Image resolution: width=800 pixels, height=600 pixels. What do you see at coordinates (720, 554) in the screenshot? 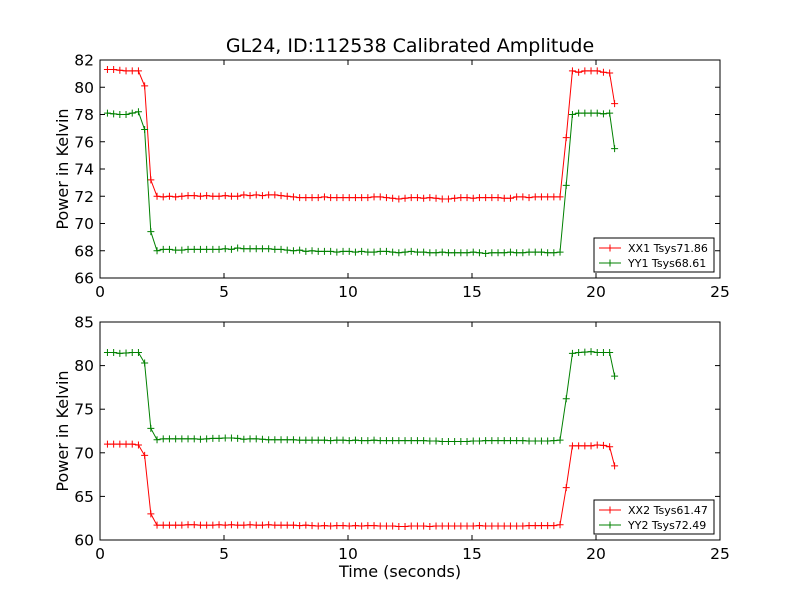
I see `x-tick-label: 25` at bounding box center [720, 554].